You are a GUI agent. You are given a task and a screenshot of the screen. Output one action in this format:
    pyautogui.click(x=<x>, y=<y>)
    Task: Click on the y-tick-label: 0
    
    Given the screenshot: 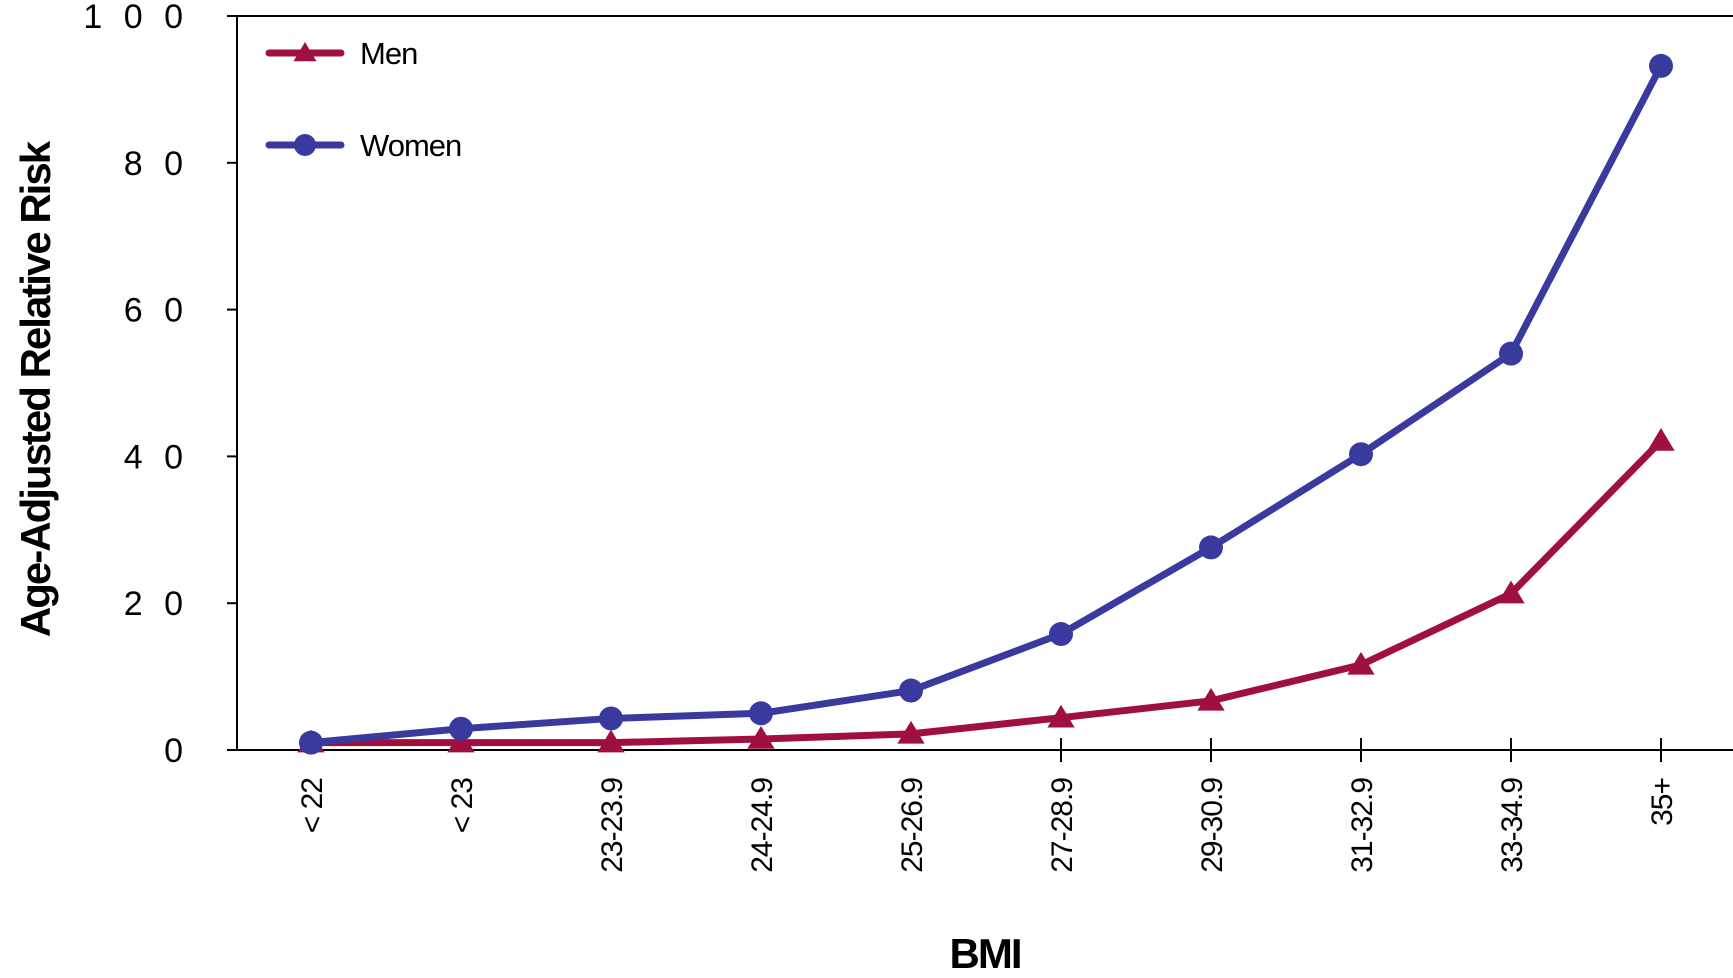 What is the action you would take?
    pyautogui.click(x=176, y=751)
    